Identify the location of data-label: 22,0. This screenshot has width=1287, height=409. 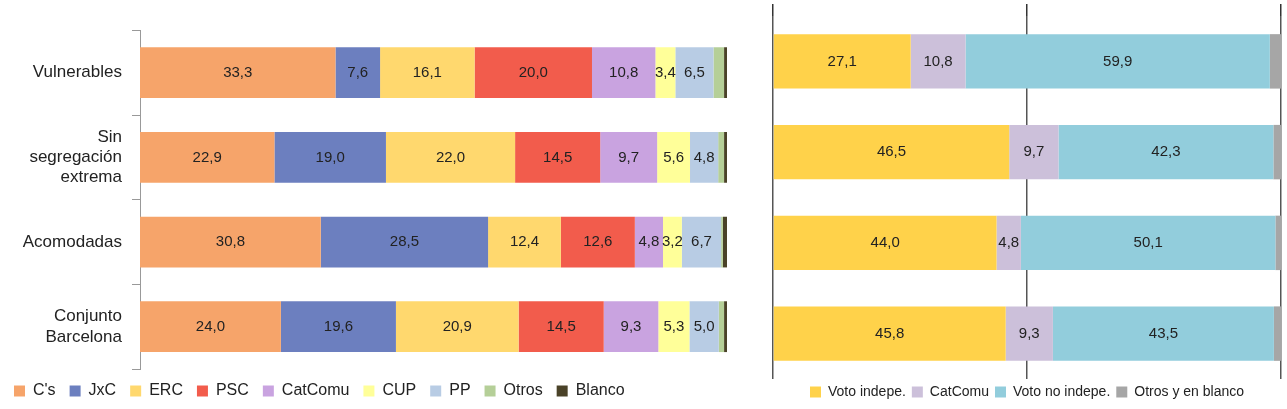
(450, 156).